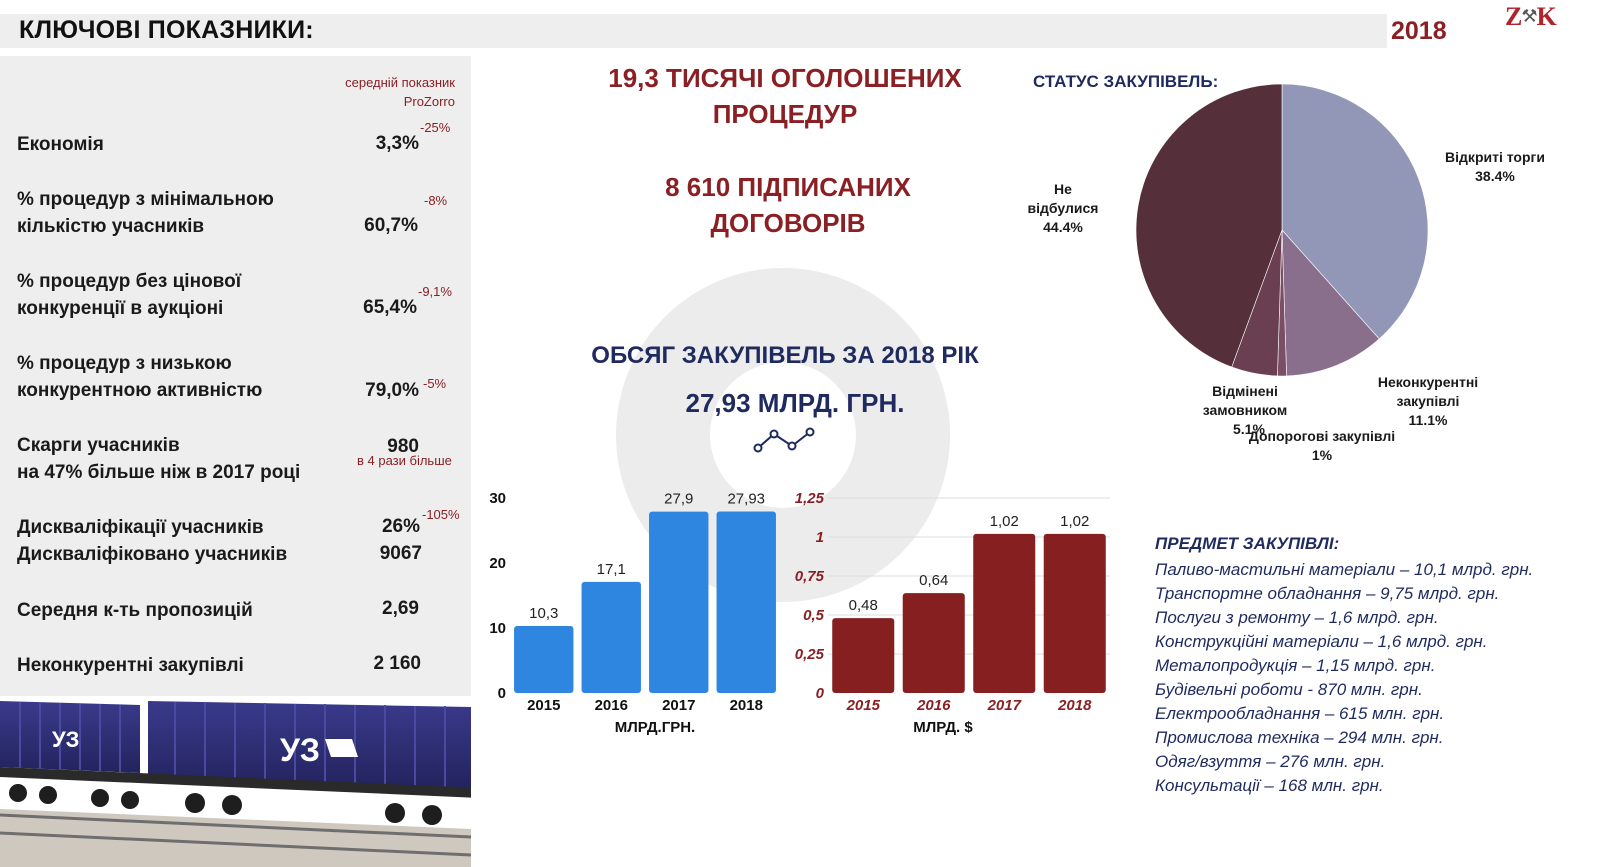  Describe the element at coordinates (135, 610) in the screenshot. I see `kpi-label-avg-bids: Середня к-ть пропозицій` at that location.